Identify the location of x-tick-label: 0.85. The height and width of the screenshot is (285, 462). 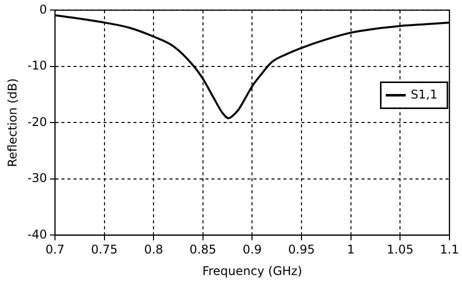
(203, 249).